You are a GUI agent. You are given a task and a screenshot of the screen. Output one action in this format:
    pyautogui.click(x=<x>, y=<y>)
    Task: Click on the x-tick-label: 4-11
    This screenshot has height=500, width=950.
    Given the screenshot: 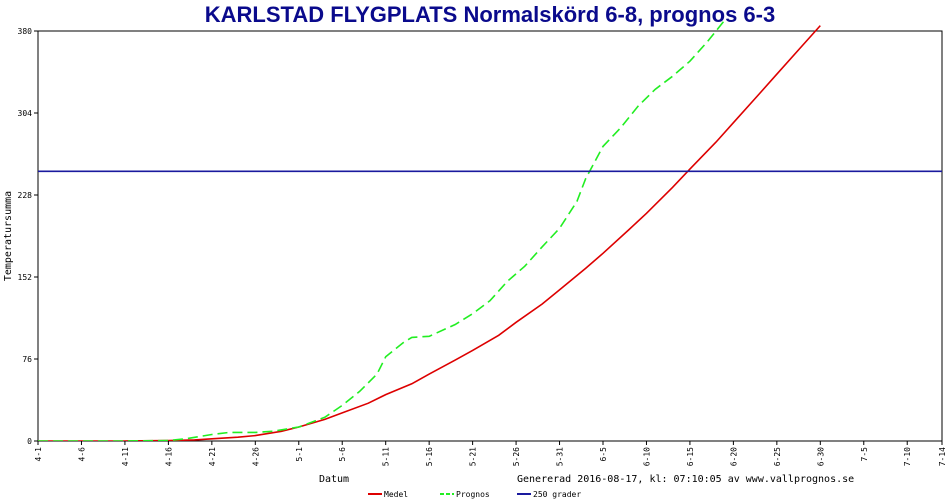 What is the action you would take?
    pyautogui.click(x=125, y=456)
    